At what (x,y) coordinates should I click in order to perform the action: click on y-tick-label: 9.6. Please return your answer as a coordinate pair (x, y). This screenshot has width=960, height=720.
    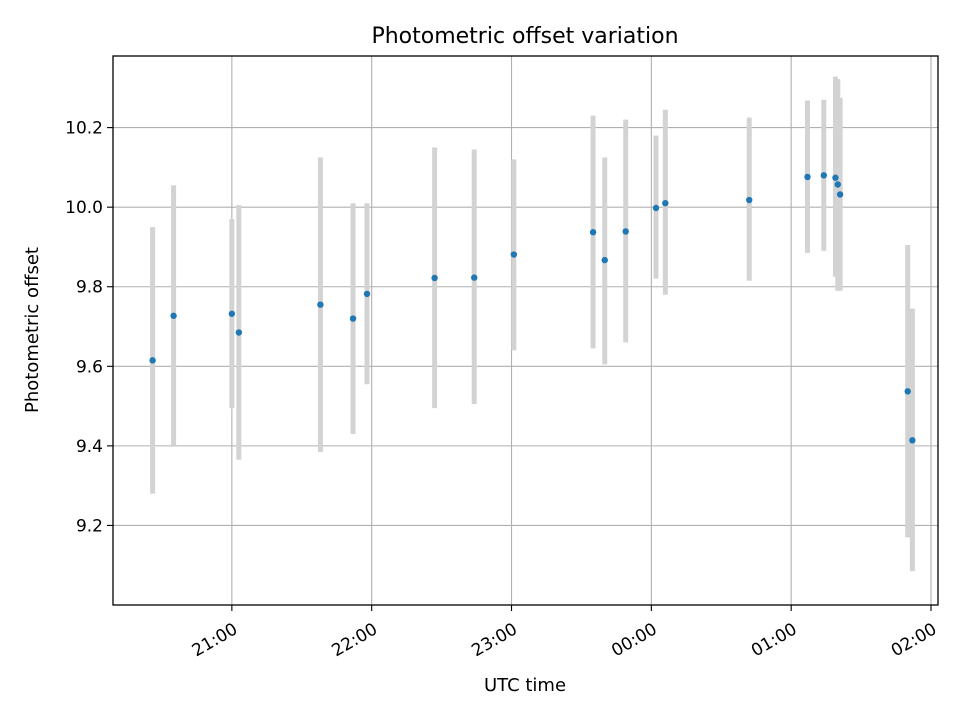
    Looking at the image, I should click on (89, 367).